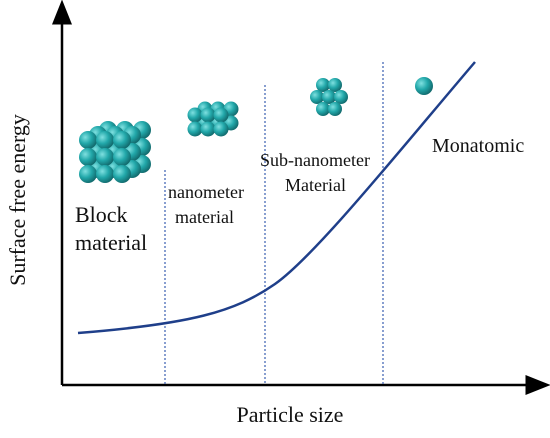 This screenshot has height=438, width=550. I want to click on region-label: Monatomic, so click(478, 146).